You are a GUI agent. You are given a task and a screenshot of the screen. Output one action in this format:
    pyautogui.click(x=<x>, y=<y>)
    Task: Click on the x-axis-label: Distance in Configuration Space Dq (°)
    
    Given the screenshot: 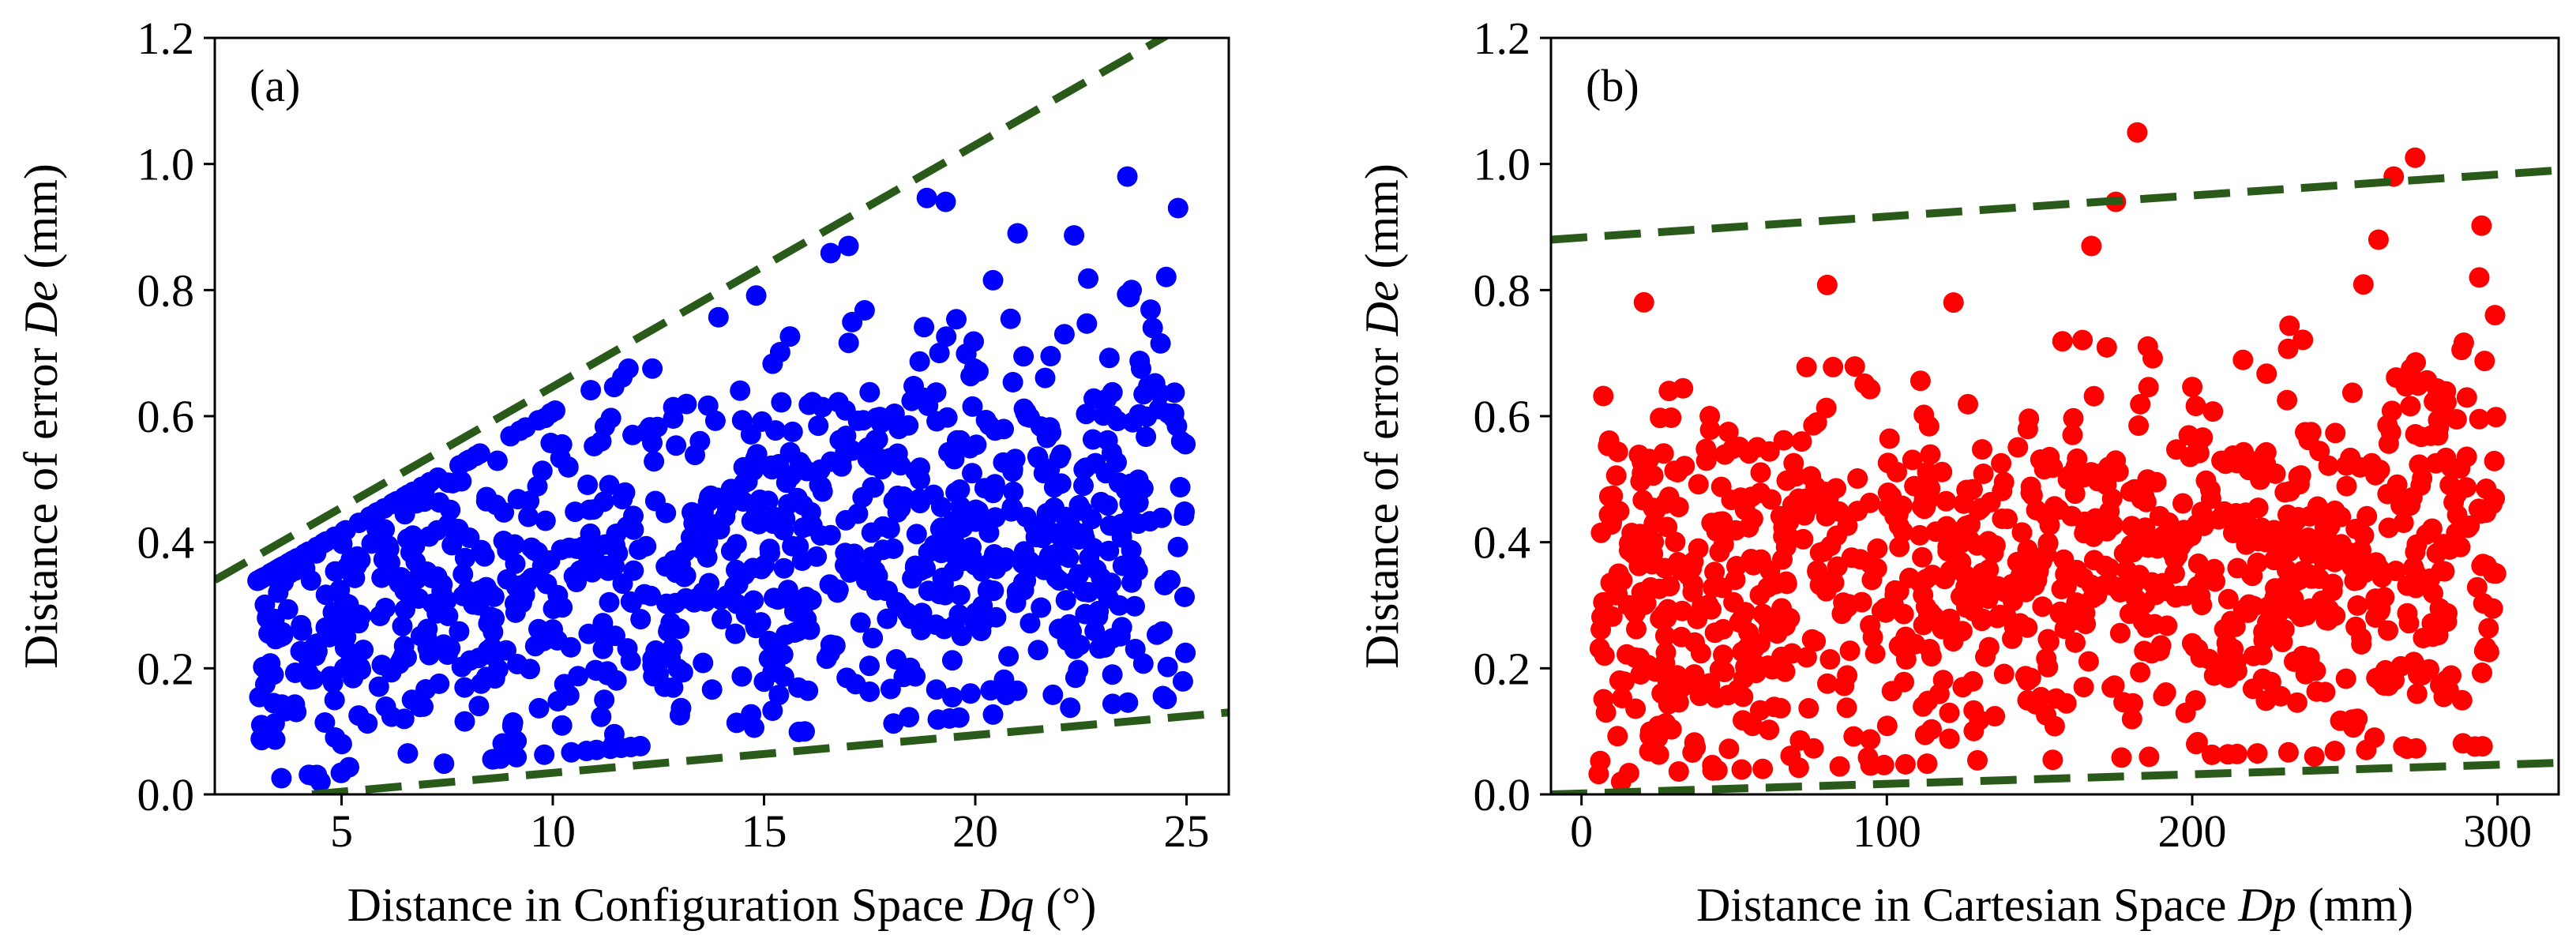 What is the action you would take?
    pyautogui.click(x=722, y=905)
    